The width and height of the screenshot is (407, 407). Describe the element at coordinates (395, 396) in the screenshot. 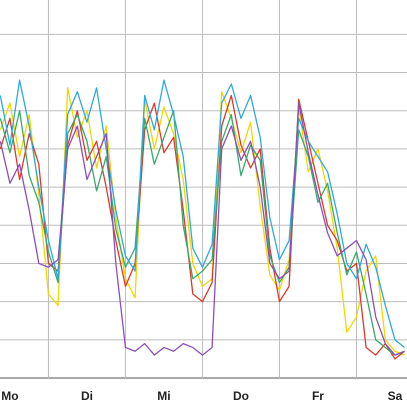

I see `x-tick-label: Sa` at that location.